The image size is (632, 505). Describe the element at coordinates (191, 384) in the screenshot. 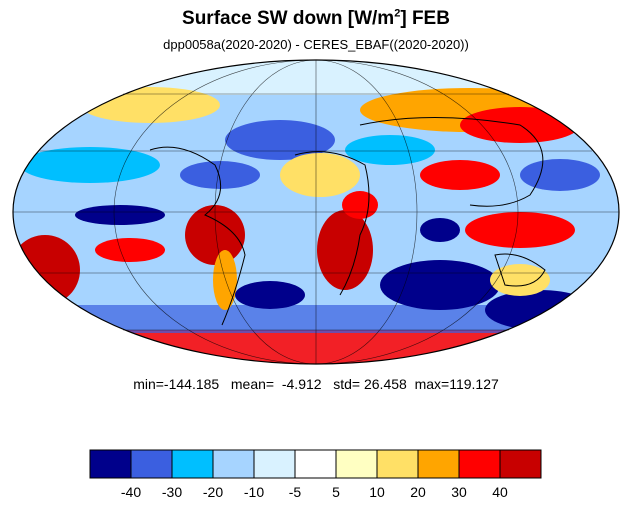

I see `min-value: -144.185` at that location.